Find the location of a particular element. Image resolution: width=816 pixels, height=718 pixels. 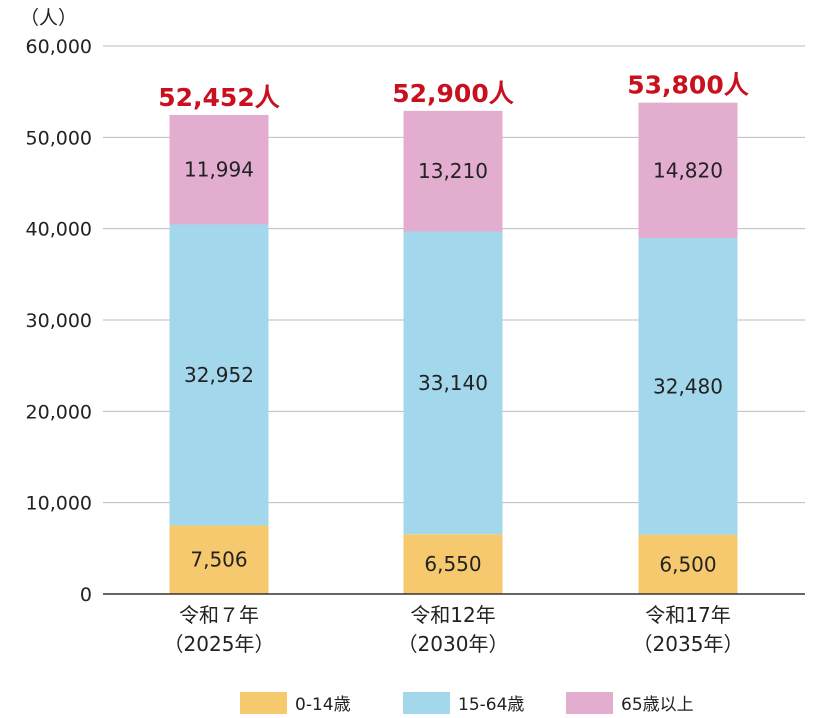

y-axis-unit-label: （人） is located at coordinates (48, 18).